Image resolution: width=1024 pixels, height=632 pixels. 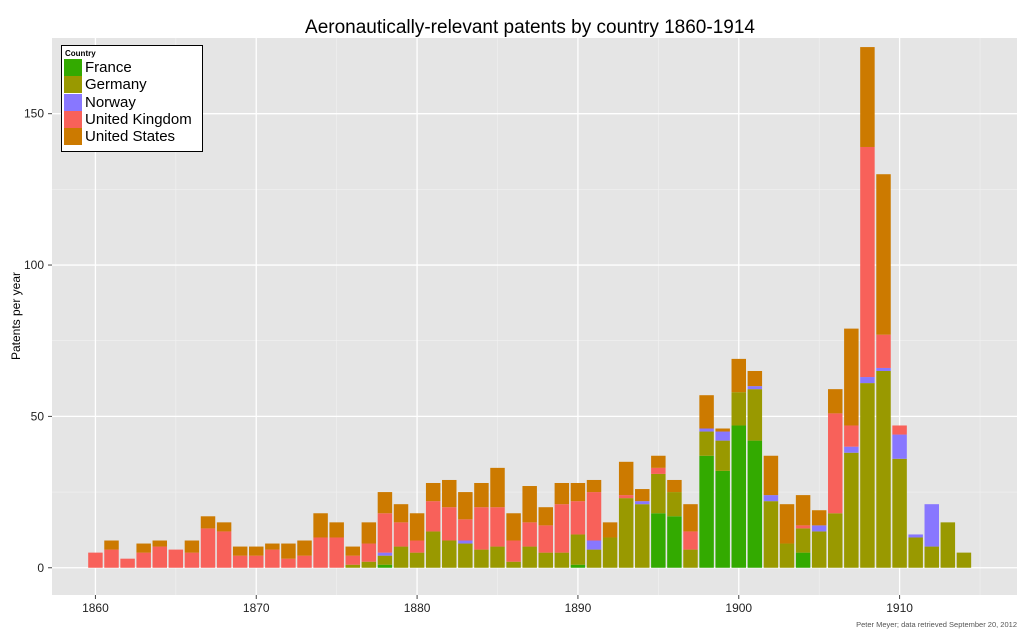 I want to click on bar-germany-1904, so click(x=803, y=540).